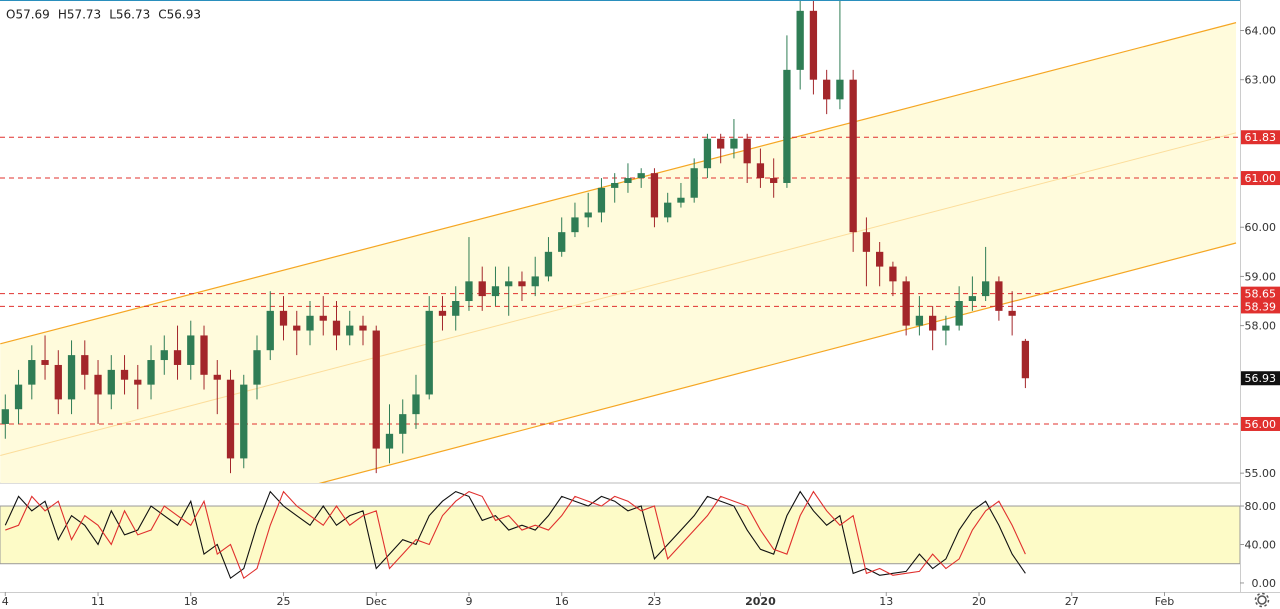 The height and width of the screenshot is (609, 1280). I want to click on oscillator-pane, so click(620, 535).